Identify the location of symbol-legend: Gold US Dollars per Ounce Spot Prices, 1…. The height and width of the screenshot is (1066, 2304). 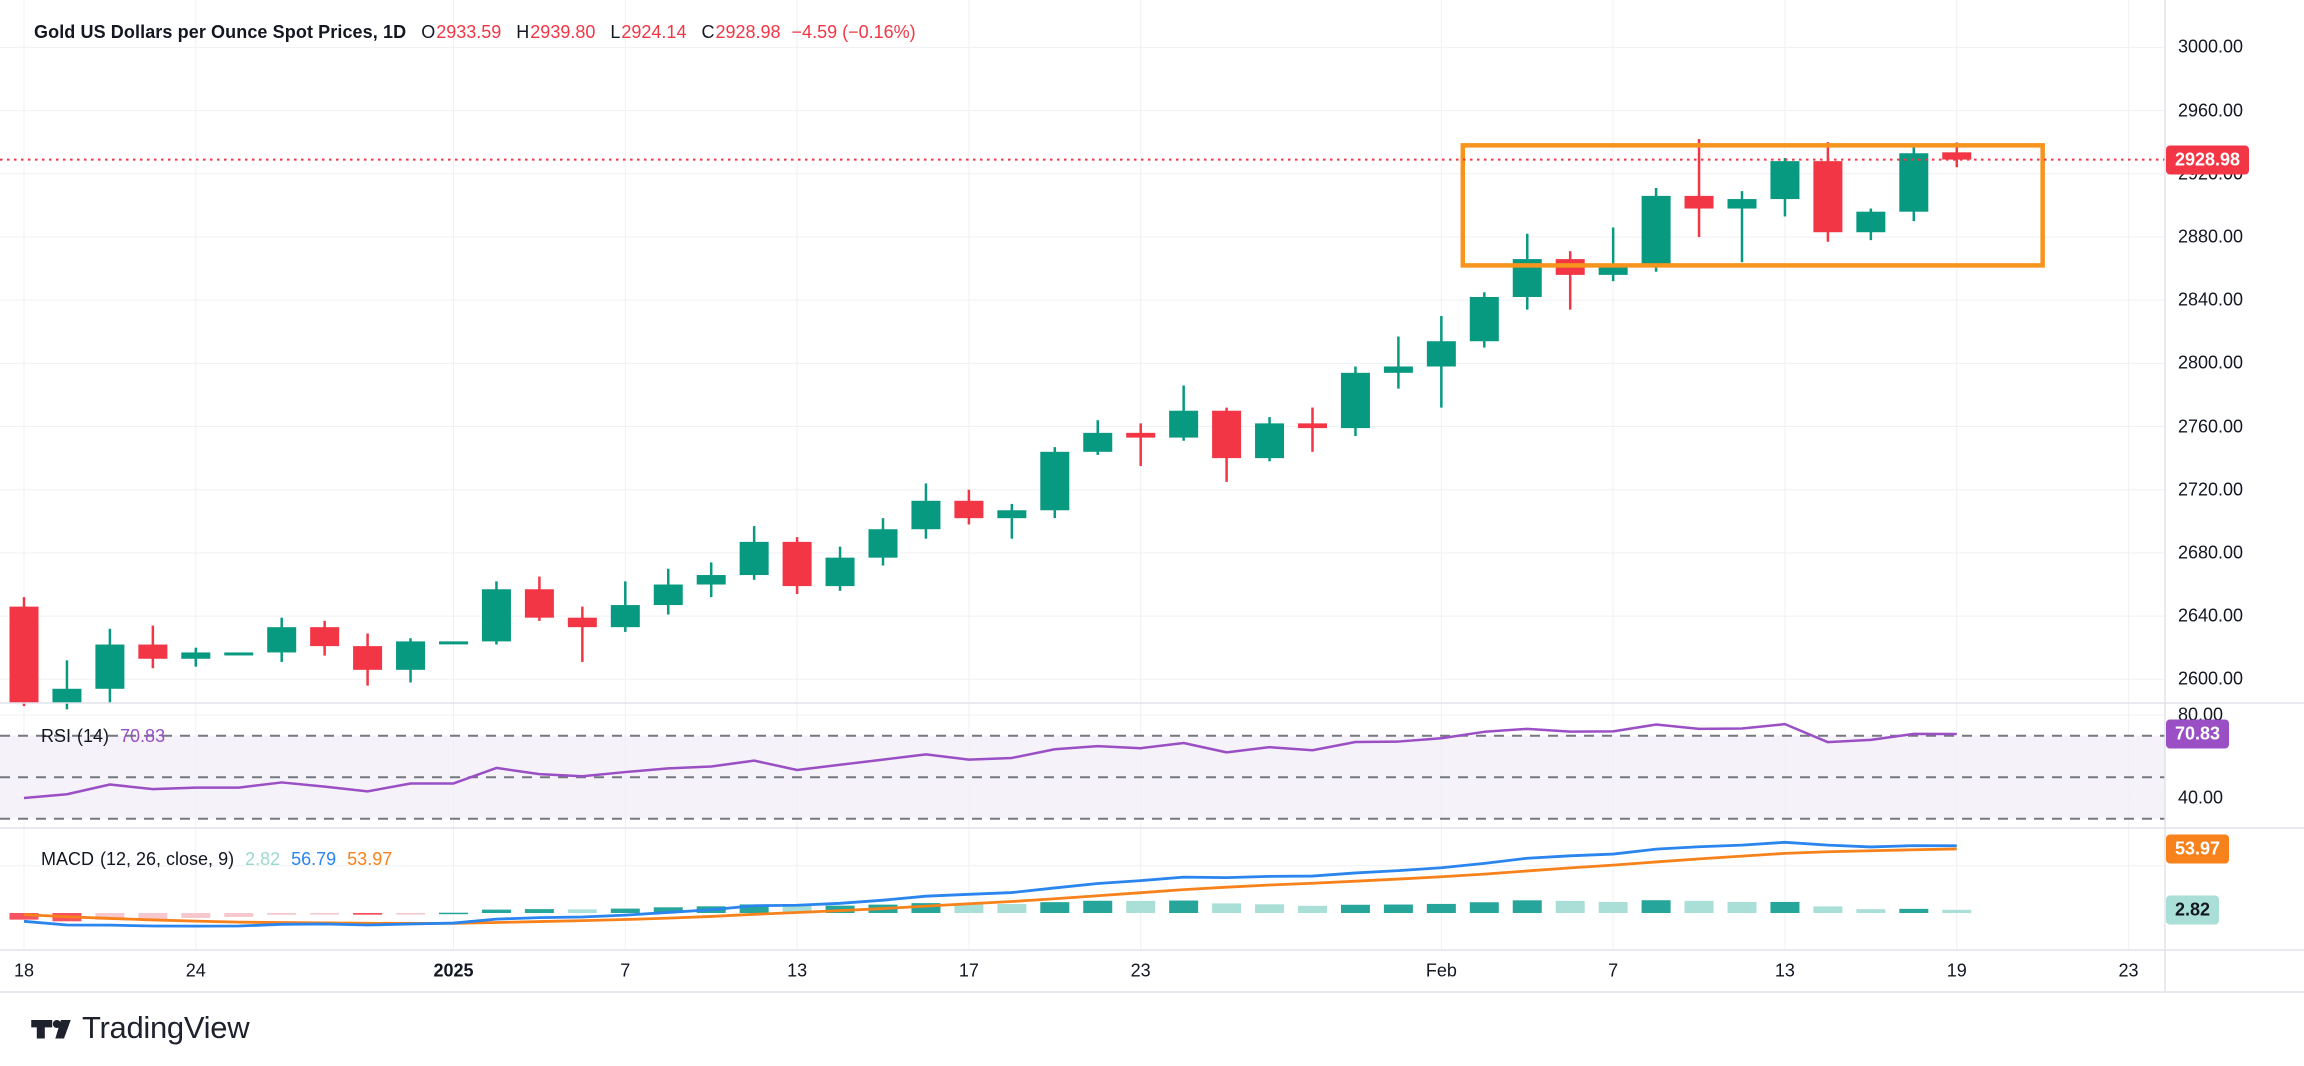
(475, 32).